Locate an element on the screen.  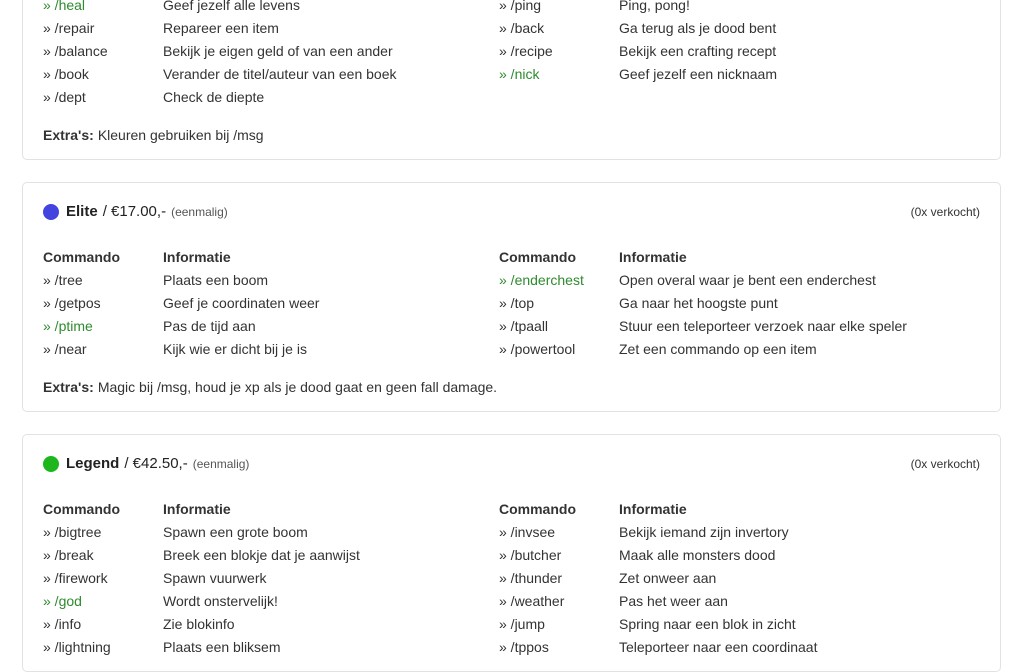
info-cell is located at coordinates (799, 97).